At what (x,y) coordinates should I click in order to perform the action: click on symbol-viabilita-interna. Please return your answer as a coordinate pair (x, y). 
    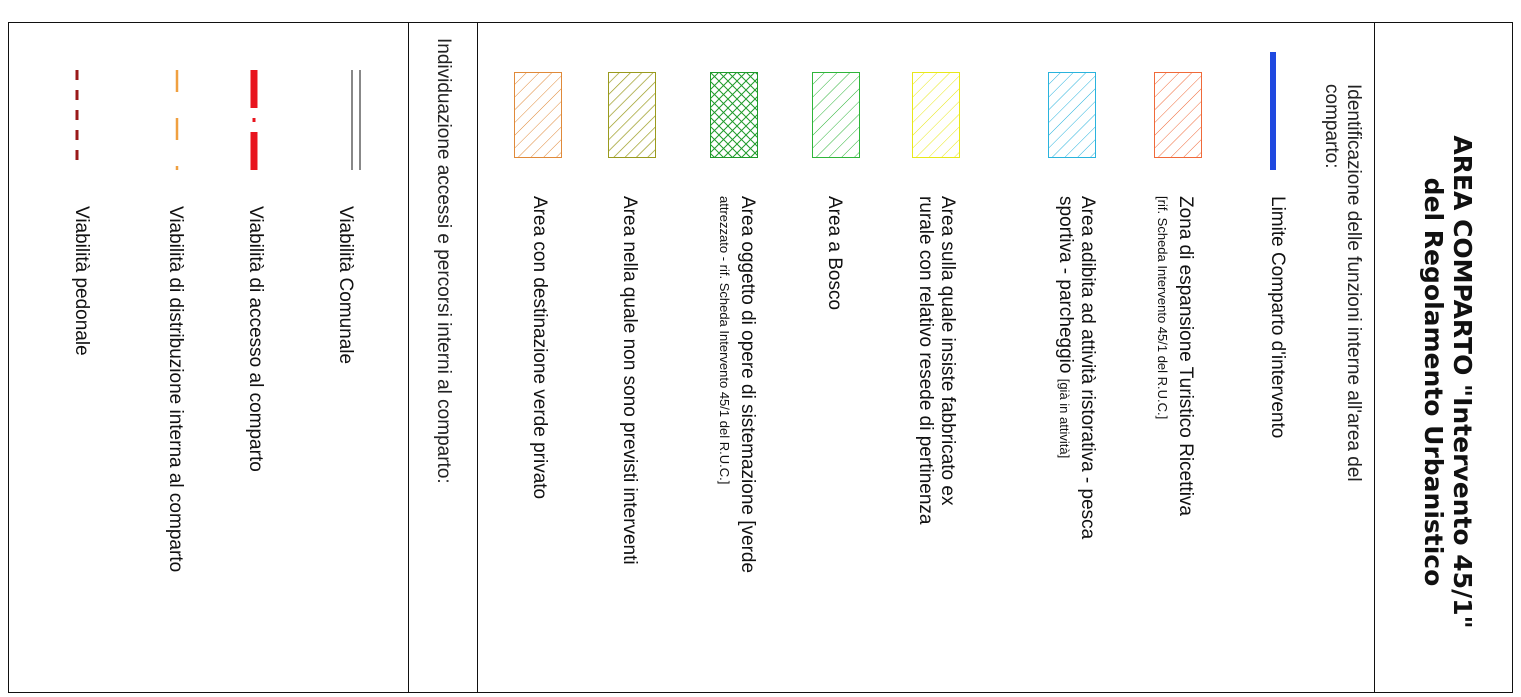
    Looking at the image, I should click on (177, 120).